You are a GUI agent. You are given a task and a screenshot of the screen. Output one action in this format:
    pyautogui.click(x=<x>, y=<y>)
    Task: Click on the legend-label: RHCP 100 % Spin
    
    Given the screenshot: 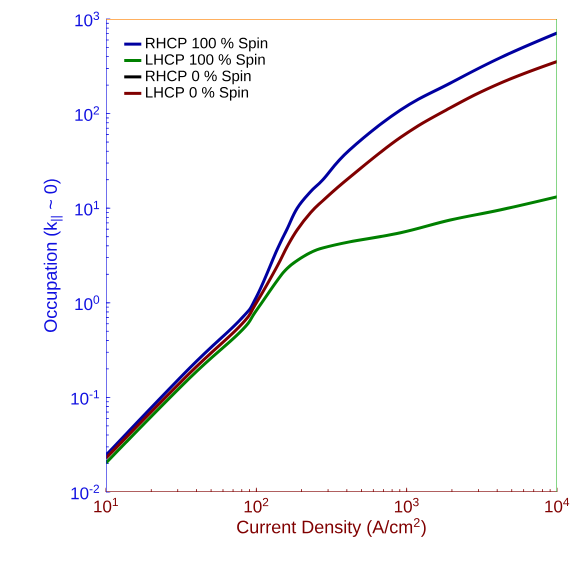 What is the action you would take?
    pyautogui.click(x=207, y=44)
    